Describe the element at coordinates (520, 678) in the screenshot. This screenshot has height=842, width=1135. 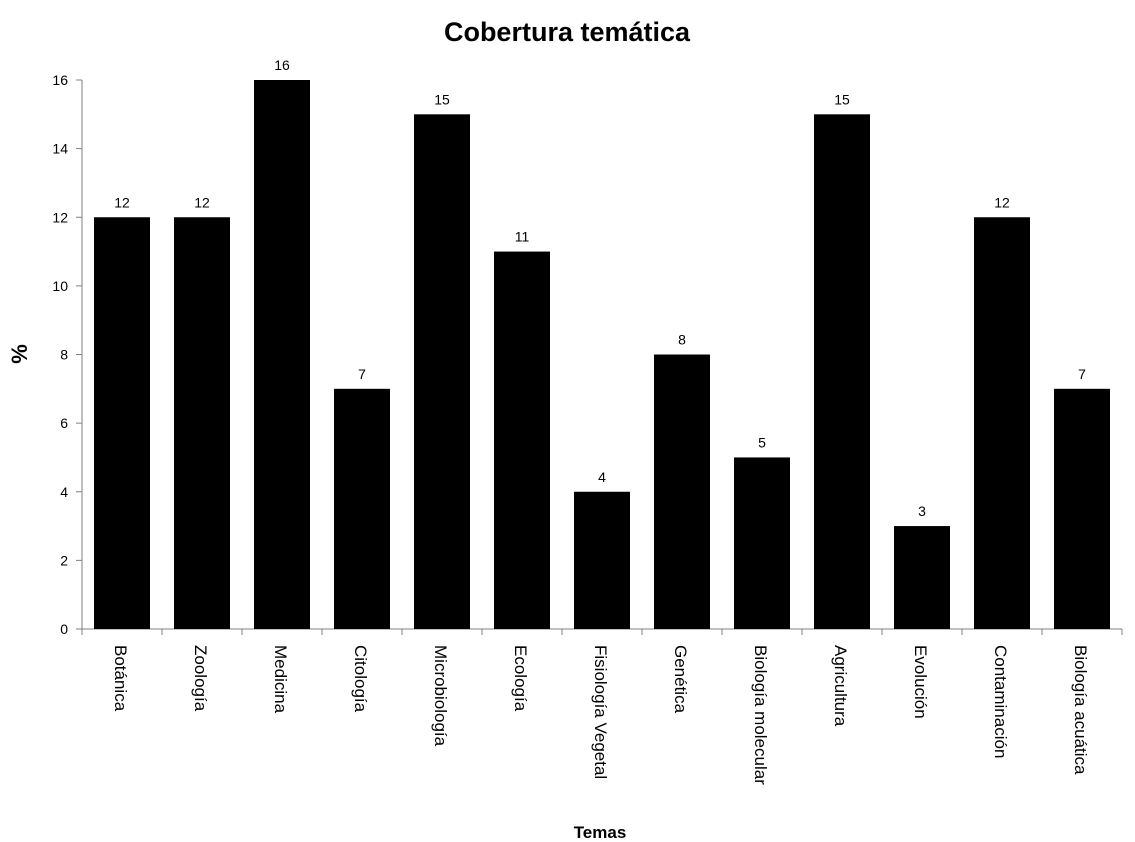
I see `category-label: Ecología` at that location.